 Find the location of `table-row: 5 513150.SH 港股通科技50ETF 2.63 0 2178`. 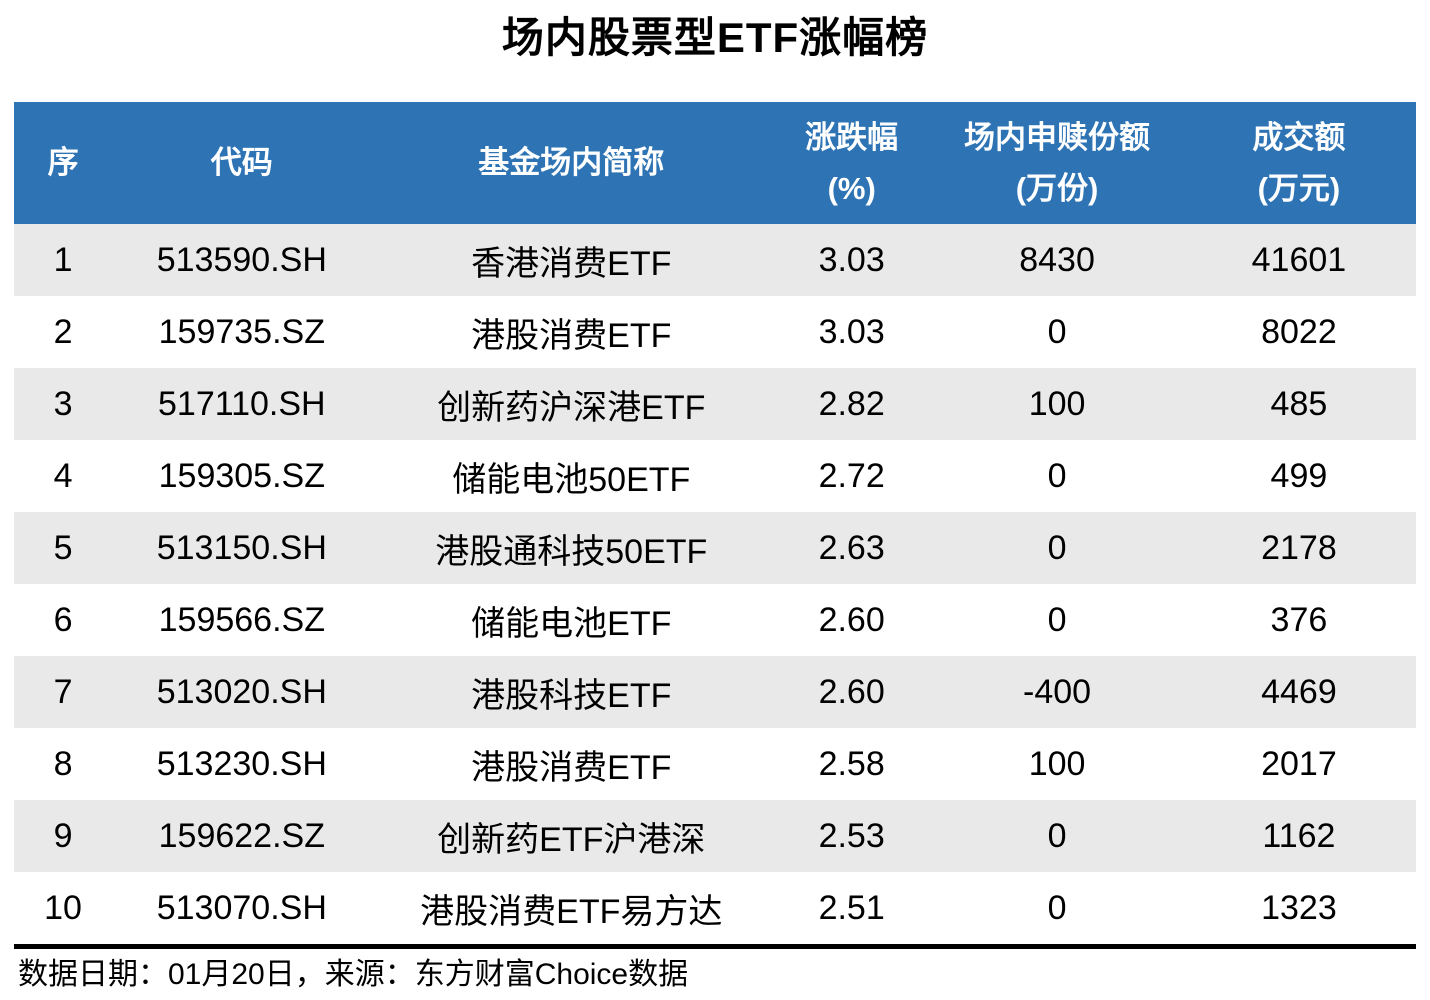

table-row: 5 513150.SH 港股通科技50ETF 2.63 0 2178 is located at coordinates (715, 548).